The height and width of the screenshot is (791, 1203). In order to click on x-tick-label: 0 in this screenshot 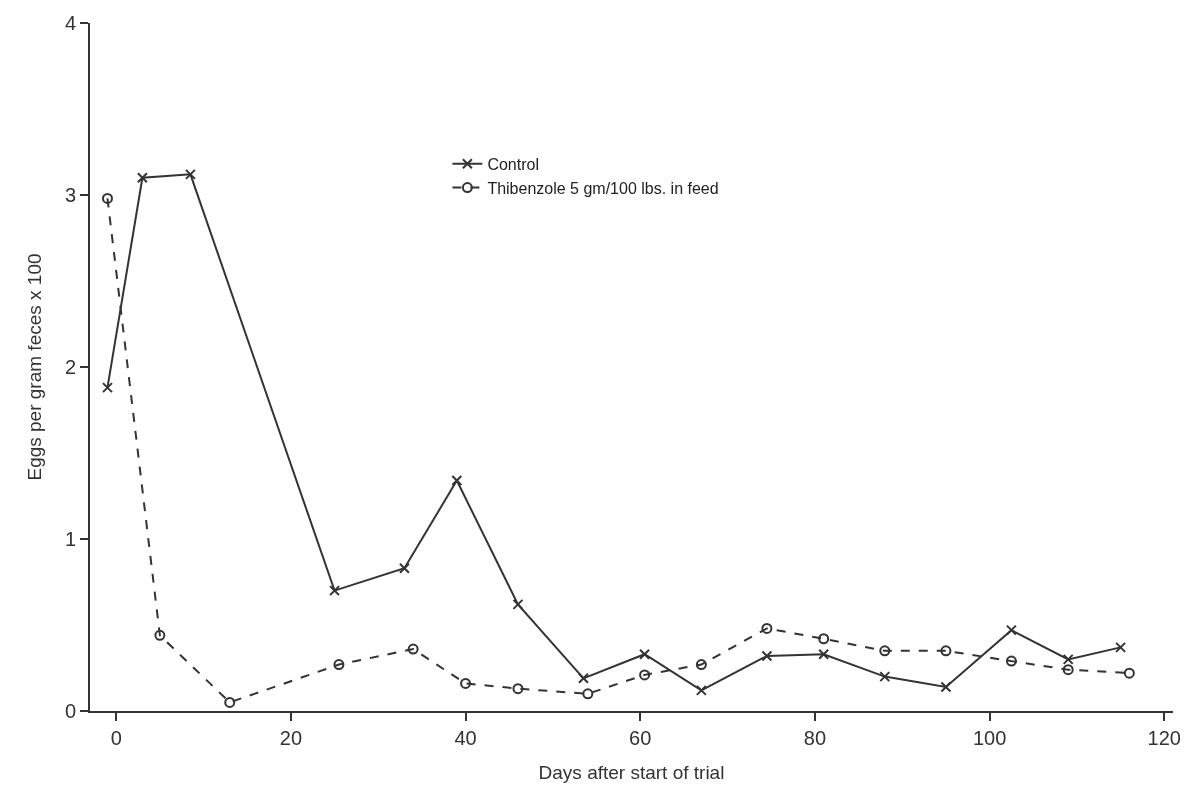, I will do `click(116, 738)`.